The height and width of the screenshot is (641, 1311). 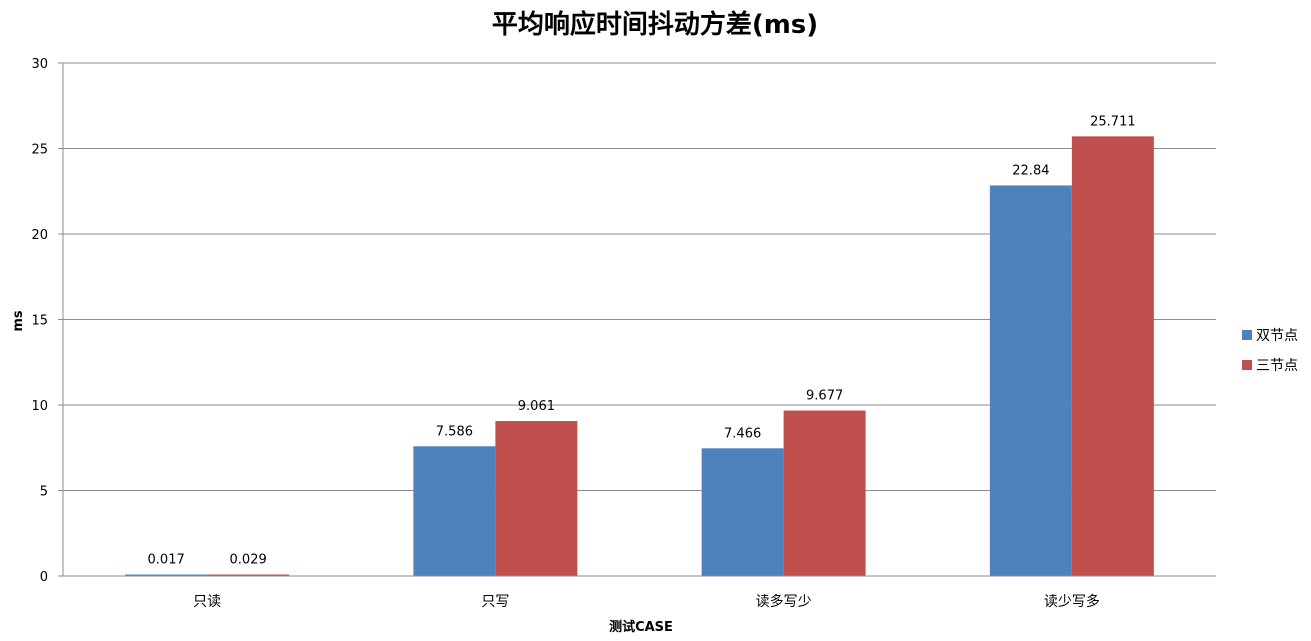 What do you see at coordinates (536, 406) in the screenshot?
I see `data-label: 9.061` at bounding box center [536, 406].